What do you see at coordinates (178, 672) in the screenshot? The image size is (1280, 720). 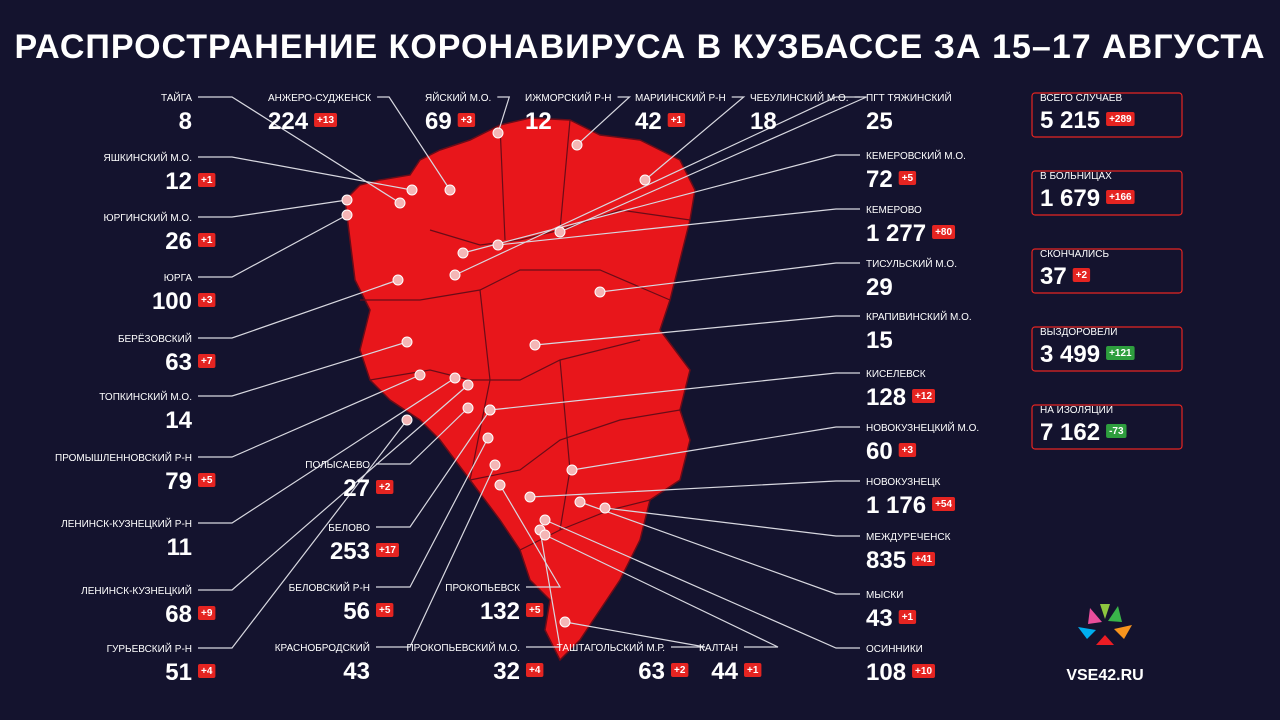 I see `region-count: 51` at bounding box center [178, 672].